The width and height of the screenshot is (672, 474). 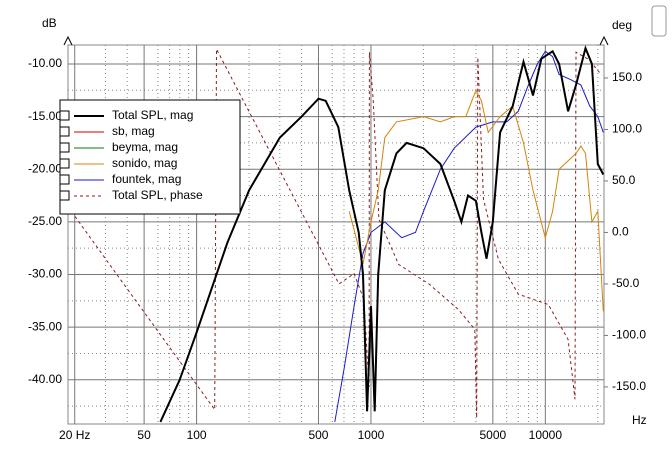 I want to click on legend-box, so click(x=150, y=157).